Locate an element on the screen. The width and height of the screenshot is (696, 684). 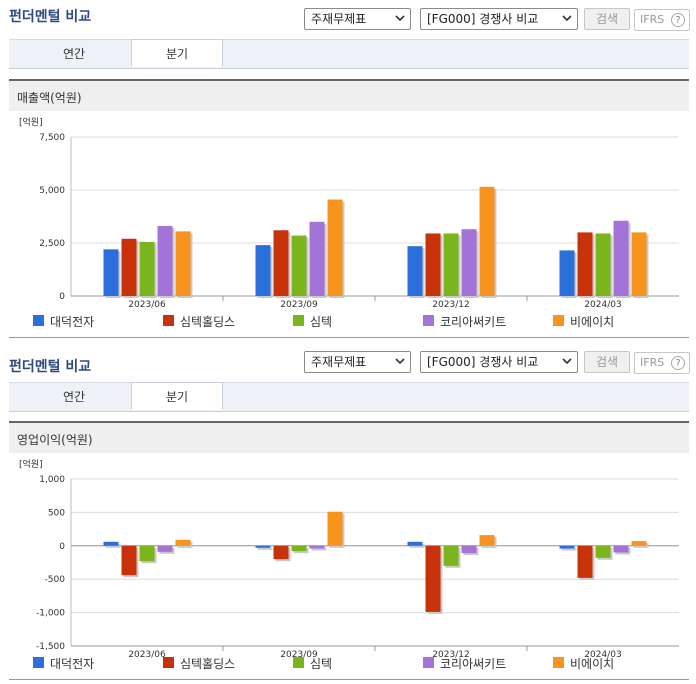
y-tick-label: -1,000 is located at coordinates (50, 614).